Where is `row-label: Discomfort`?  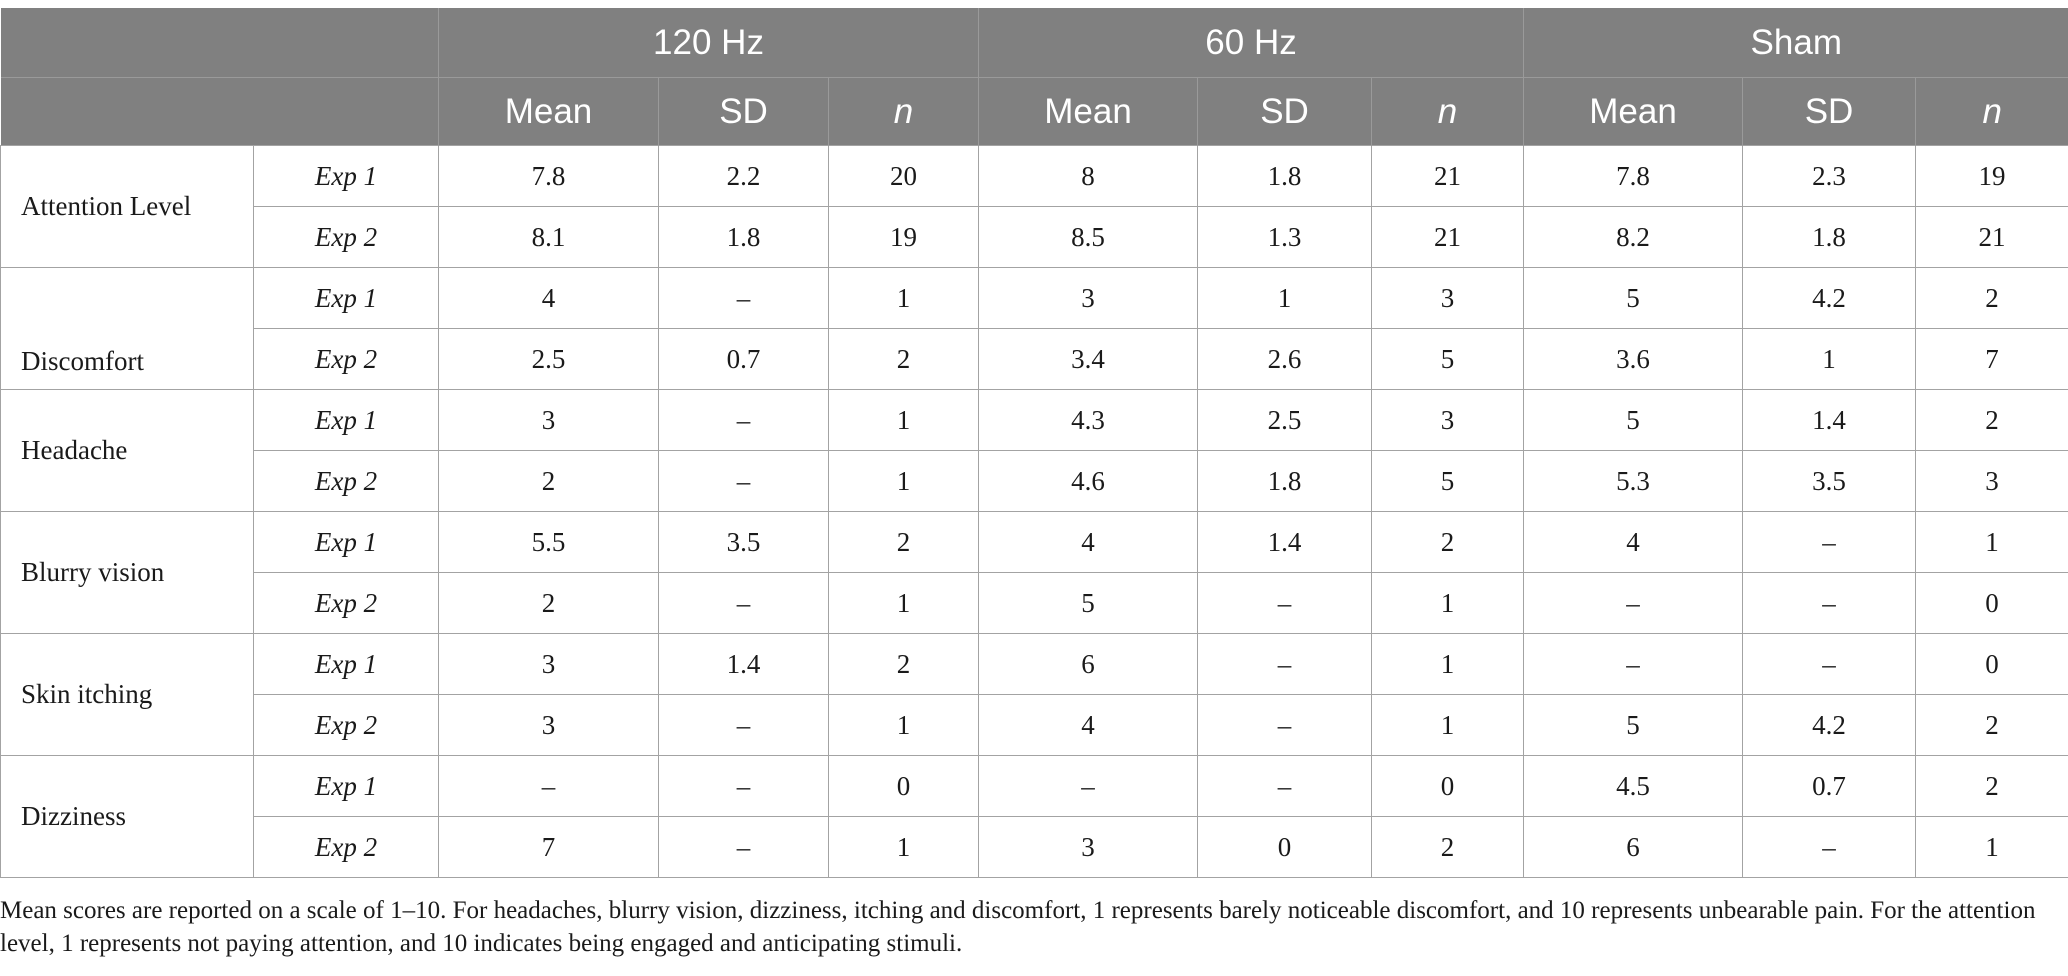
row-label: Discomfort is located at coordinates (127, 328).